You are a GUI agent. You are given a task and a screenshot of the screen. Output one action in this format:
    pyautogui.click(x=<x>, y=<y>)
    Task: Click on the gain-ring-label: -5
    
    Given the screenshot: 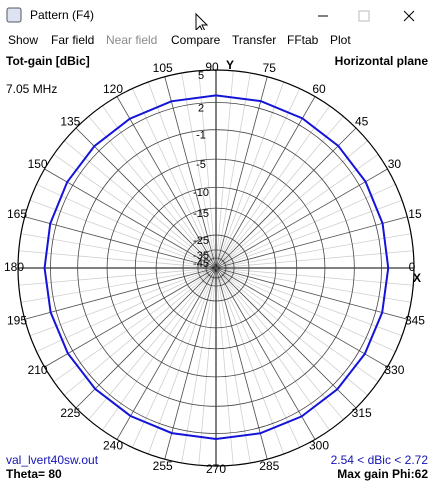 What is the action you would take?
    pyautogui.click(x=201, y=165)
    